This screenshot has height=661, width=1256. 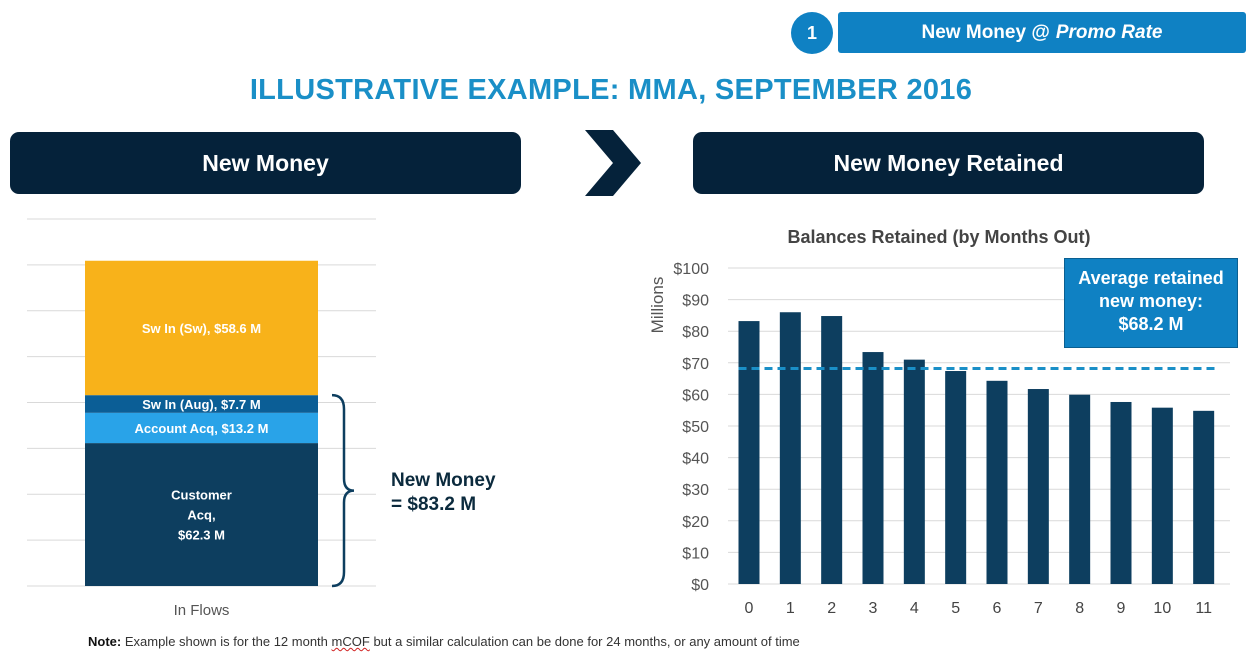 I want to click on y-axis-label: Millions, so click(x=657, y=305).